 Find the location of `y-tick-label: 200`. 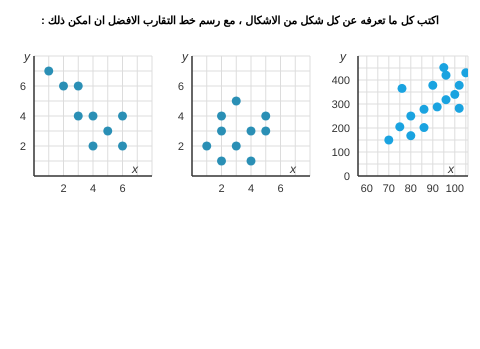

y-tick-label: 200 is located at coordinates (341, 128).